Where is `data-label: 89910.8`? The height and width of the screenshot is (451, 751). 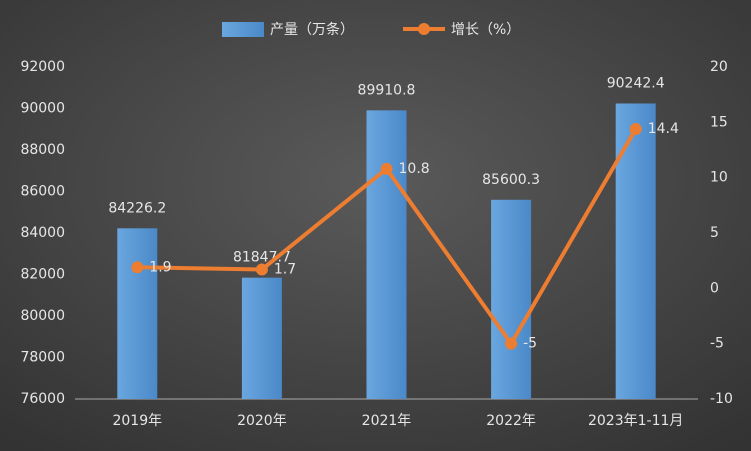 data-label: 89910.8 is located at coordinates (387, 90).